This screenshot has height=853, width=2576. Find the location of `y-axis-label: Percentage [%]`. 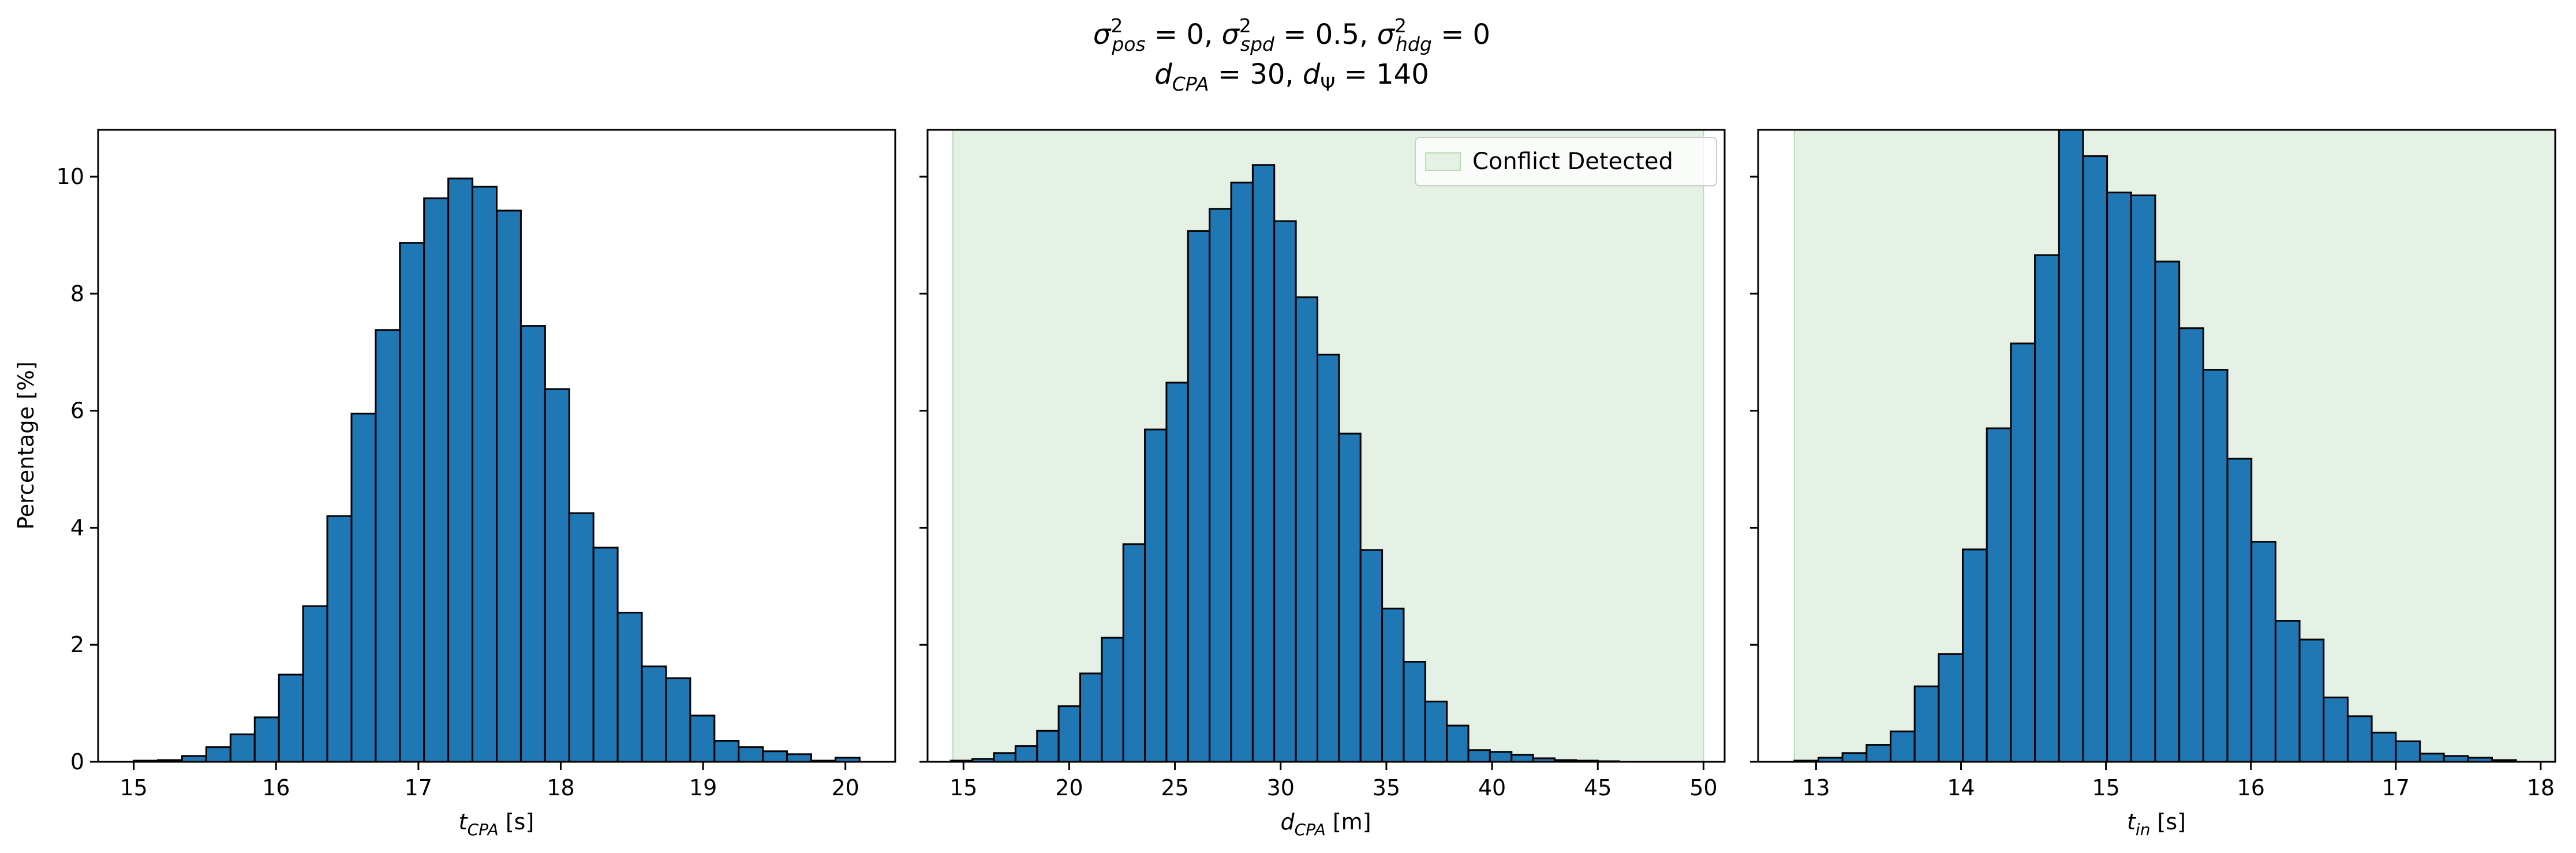

y-axis-label: Percentage [%] is located at coordinates (26, 445).